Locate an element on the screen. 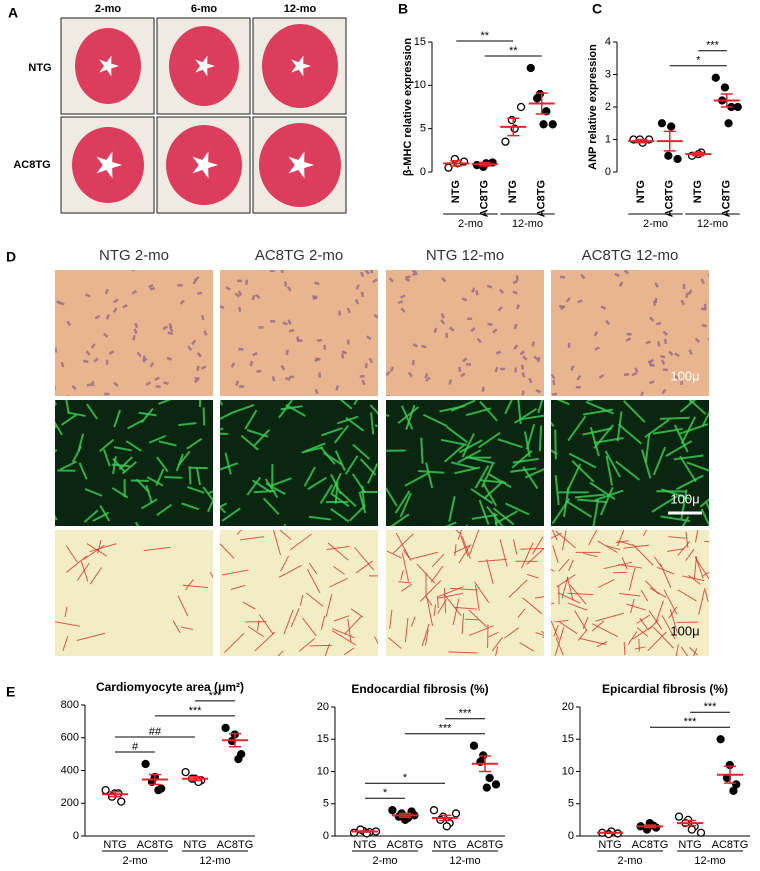  y-tick-label: 0 is located at coordinates (76, 836).